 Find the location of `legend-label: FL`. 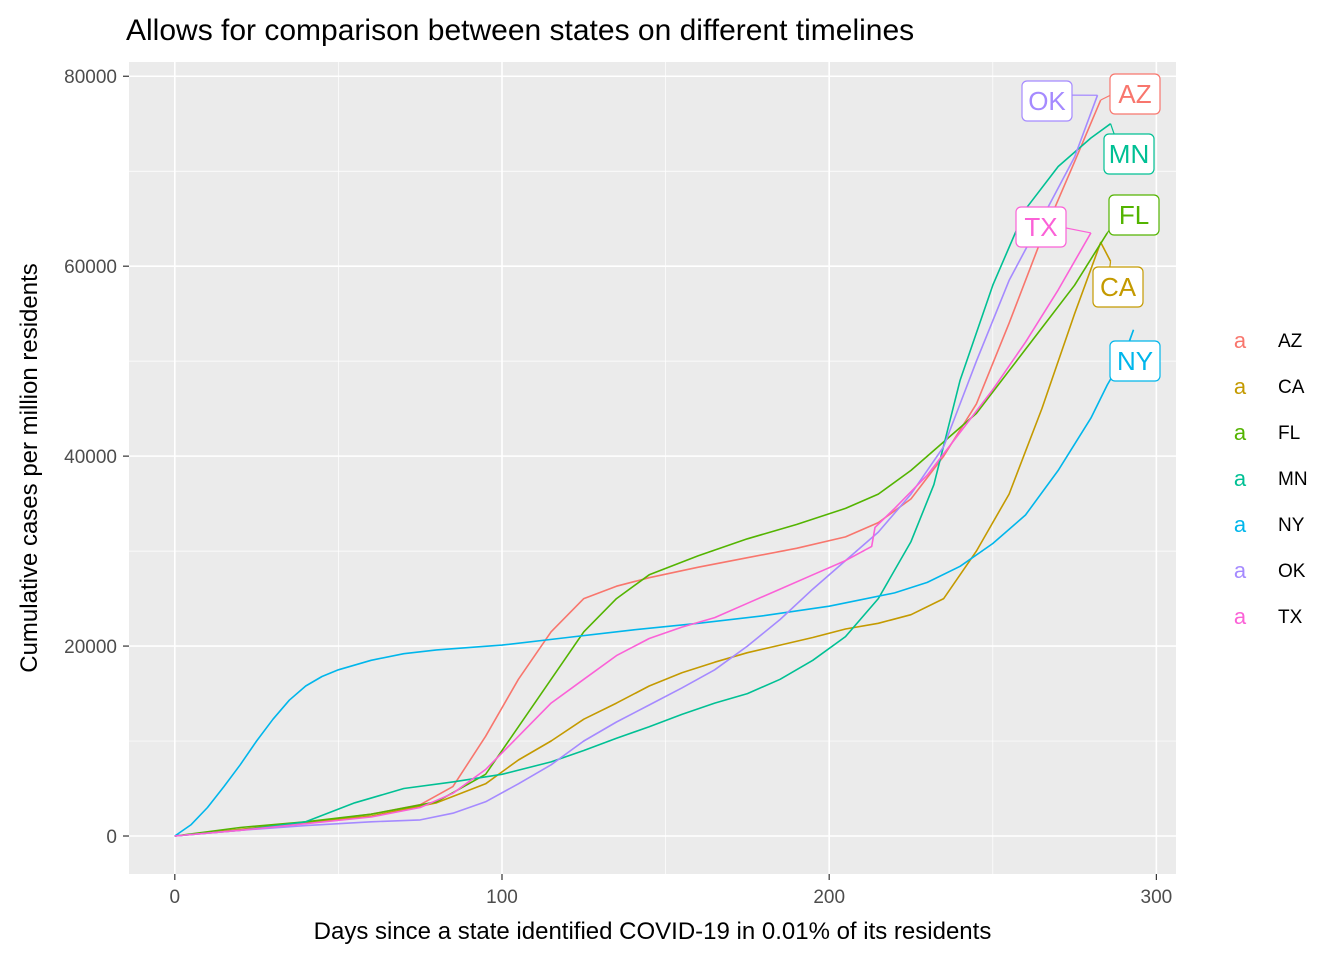

legend-label: FL is located at coordinates (1289, 433).